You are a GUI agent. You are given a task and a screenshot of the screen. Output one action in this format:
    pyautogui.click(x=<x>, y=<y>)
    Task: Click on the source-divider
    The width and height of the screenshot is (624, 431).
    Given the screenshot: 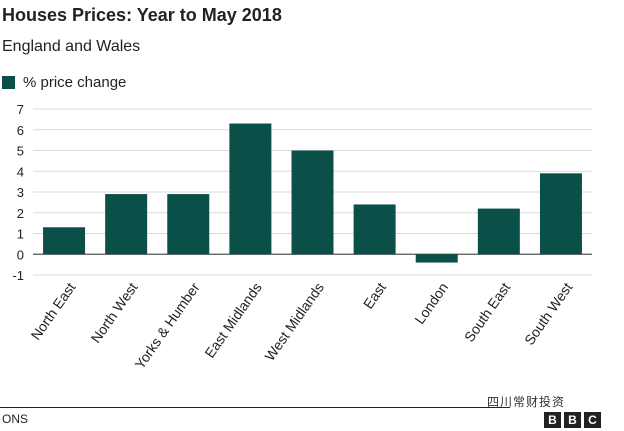 What is the action you would take?
    pyautogui.click(x=255, y=407)
    